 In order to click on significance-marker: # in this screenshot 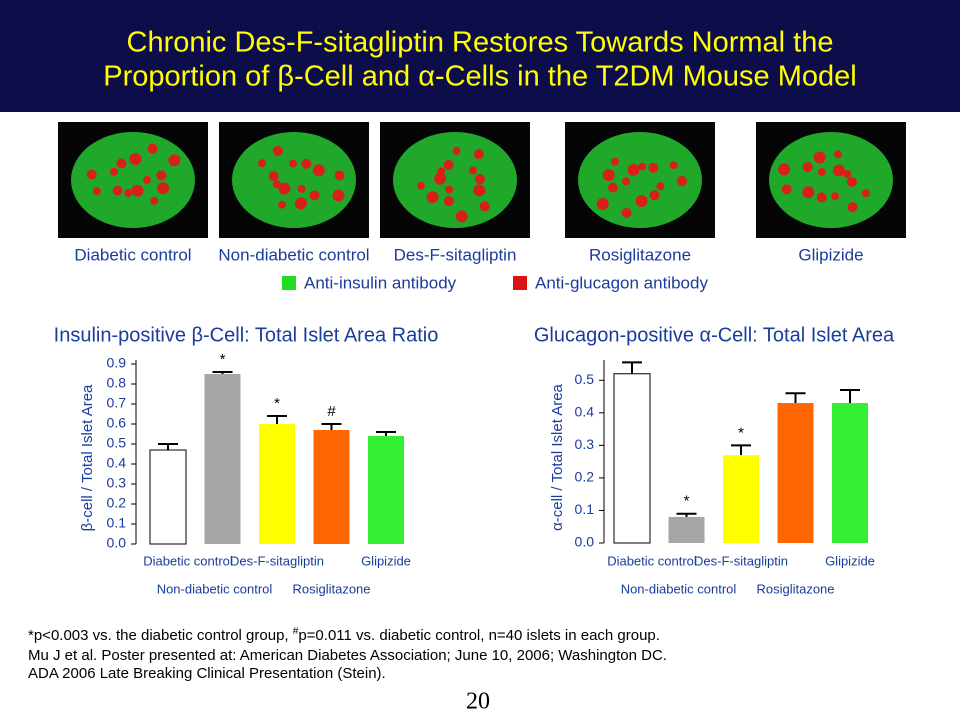, I will do `click(331, 411)`.